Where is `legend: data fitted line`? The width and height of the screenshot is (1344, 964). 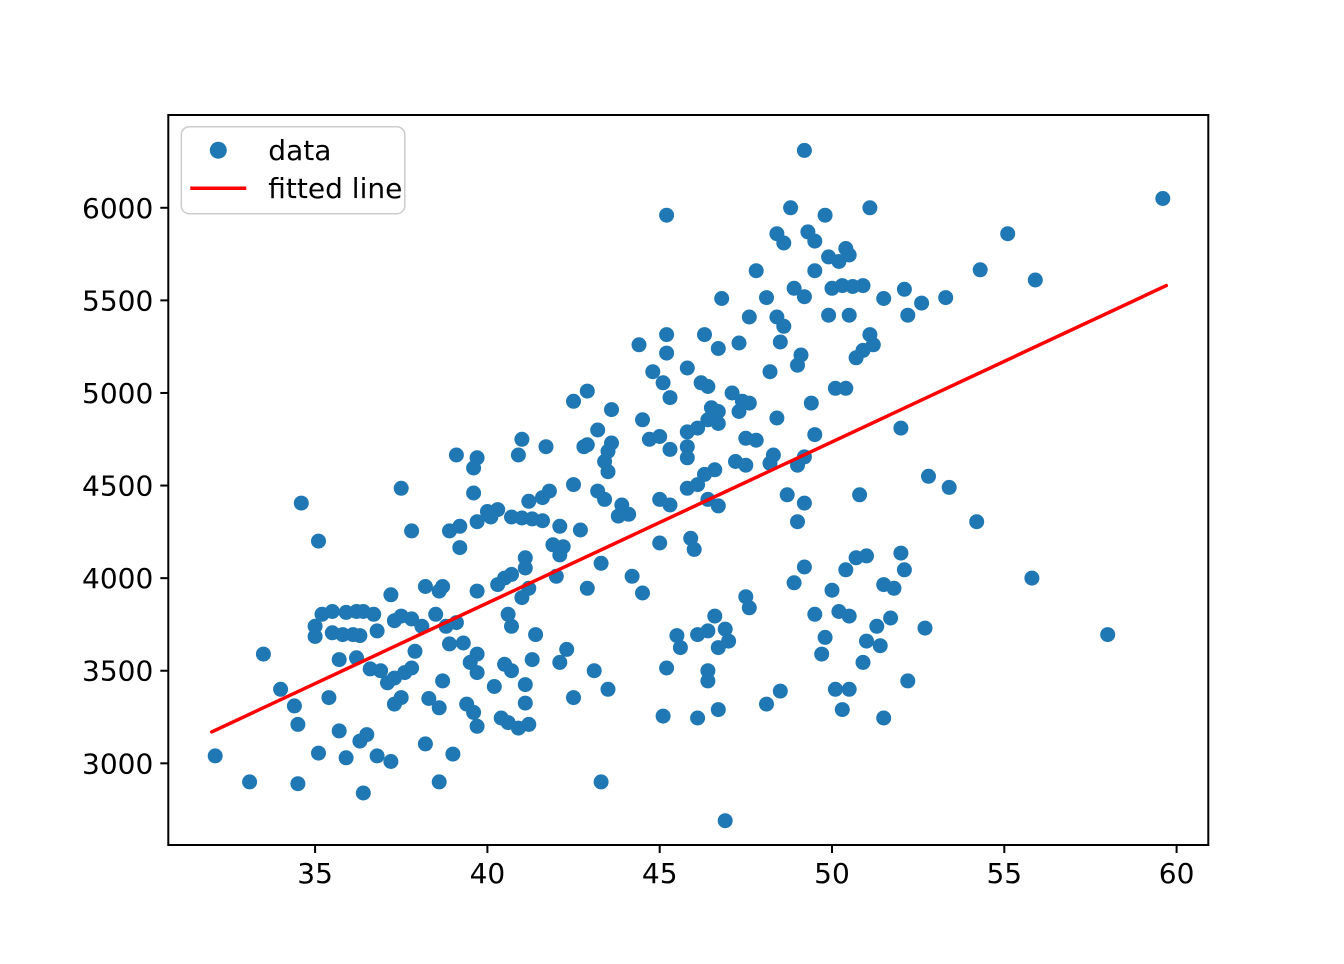 legend: data fitted line is located at coordinates (293, 170).